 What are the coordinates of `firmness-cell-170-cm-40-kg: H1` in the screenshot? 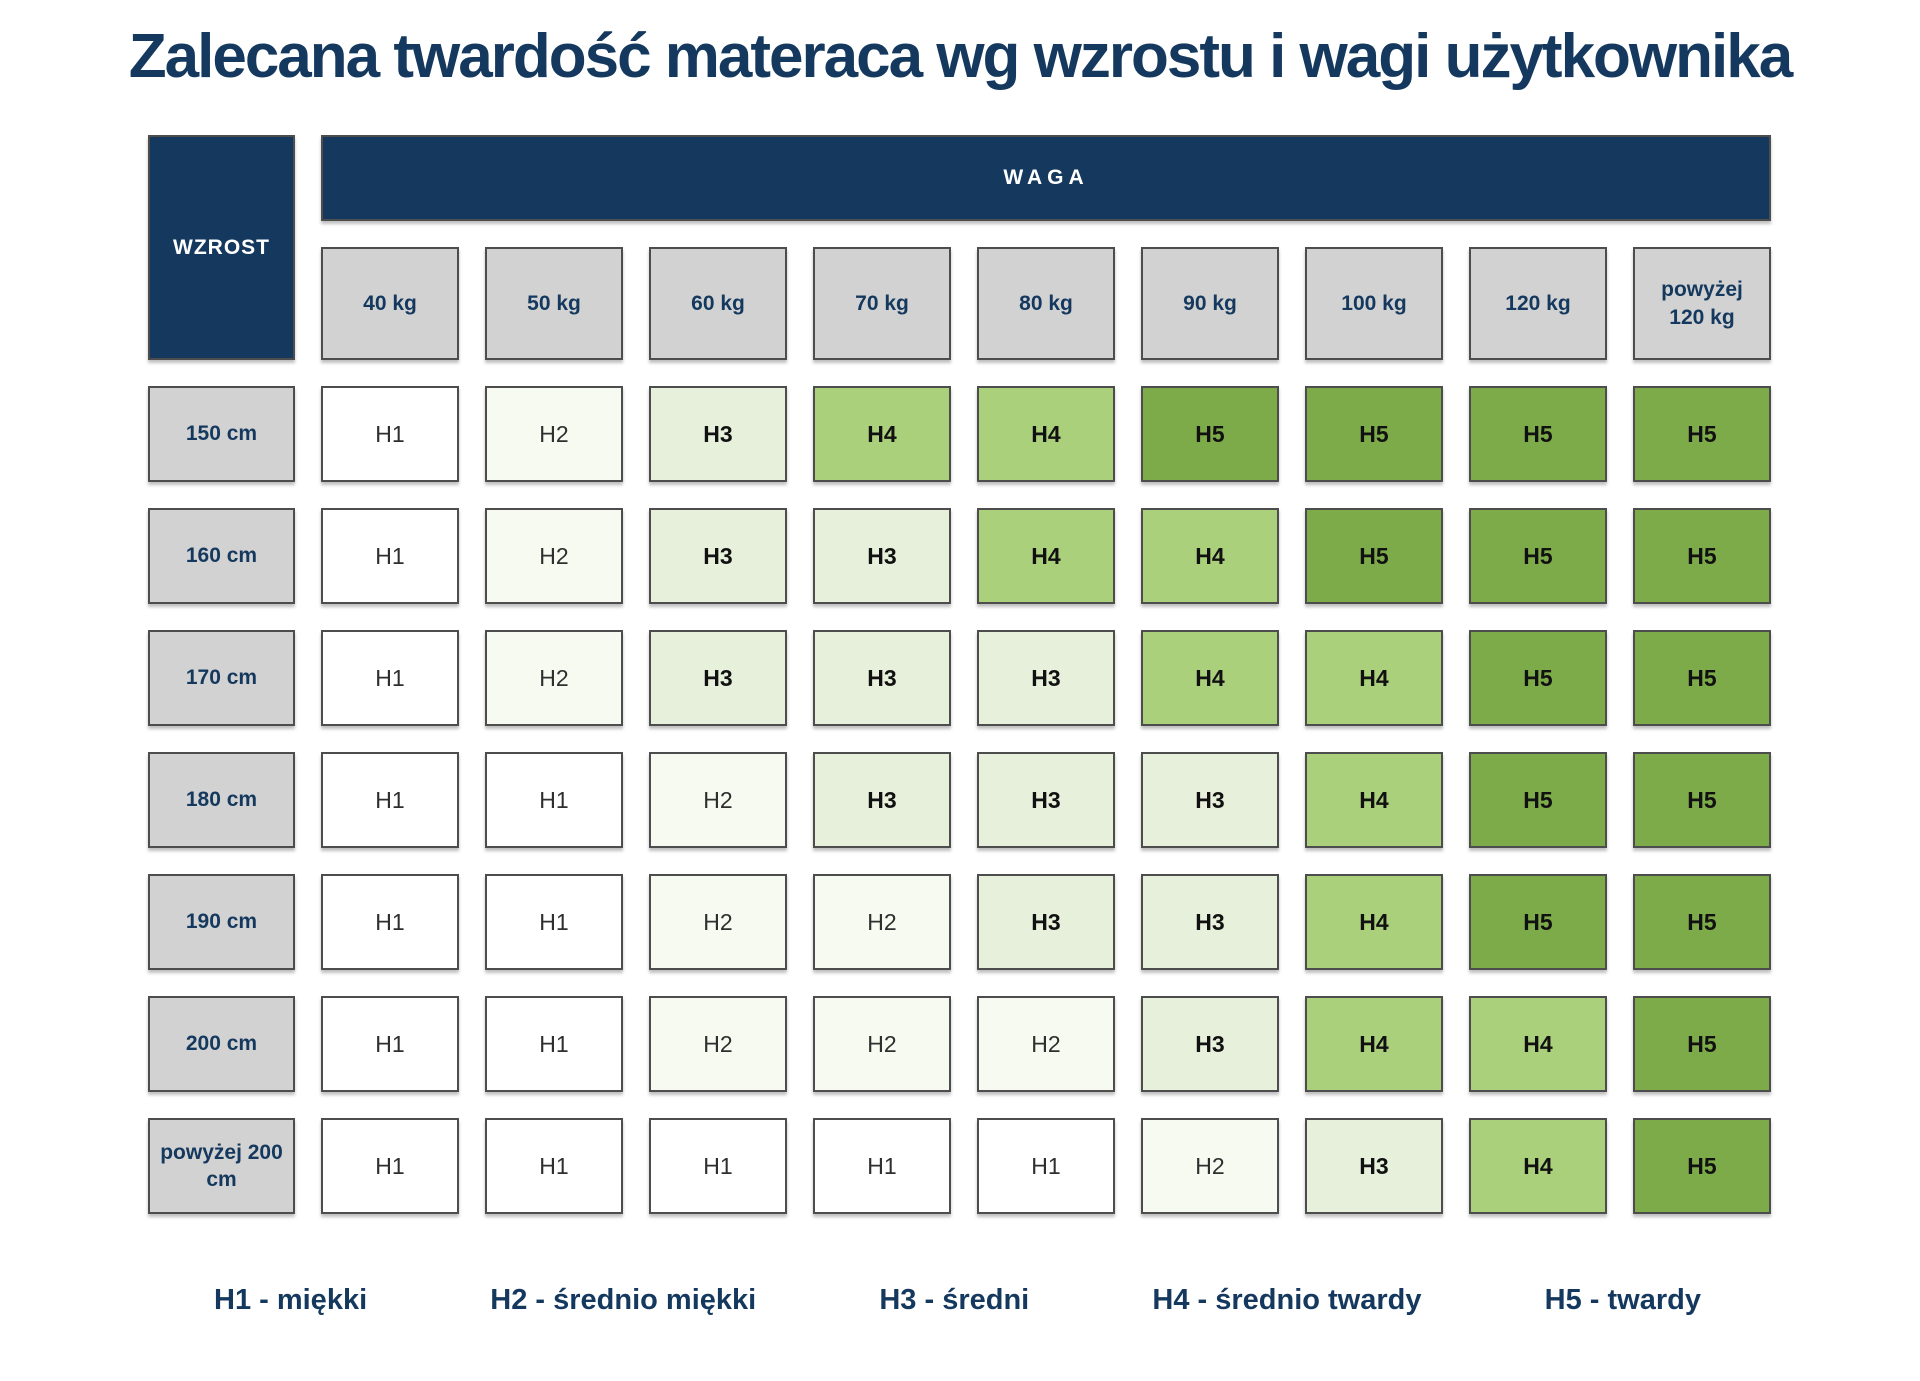 It's located at (390, 678).